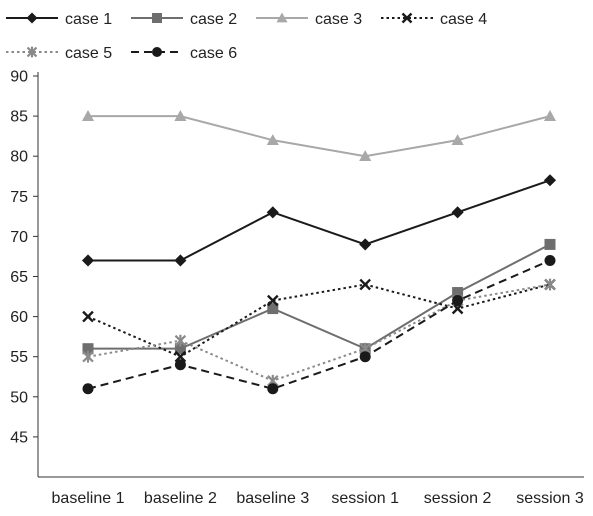 The height and width of the screenshot is (516, 593). What do you see at coordinates (19, 357) in the screenshot?
I see `y-tick-label: 55` at bounding box center [19, 357].